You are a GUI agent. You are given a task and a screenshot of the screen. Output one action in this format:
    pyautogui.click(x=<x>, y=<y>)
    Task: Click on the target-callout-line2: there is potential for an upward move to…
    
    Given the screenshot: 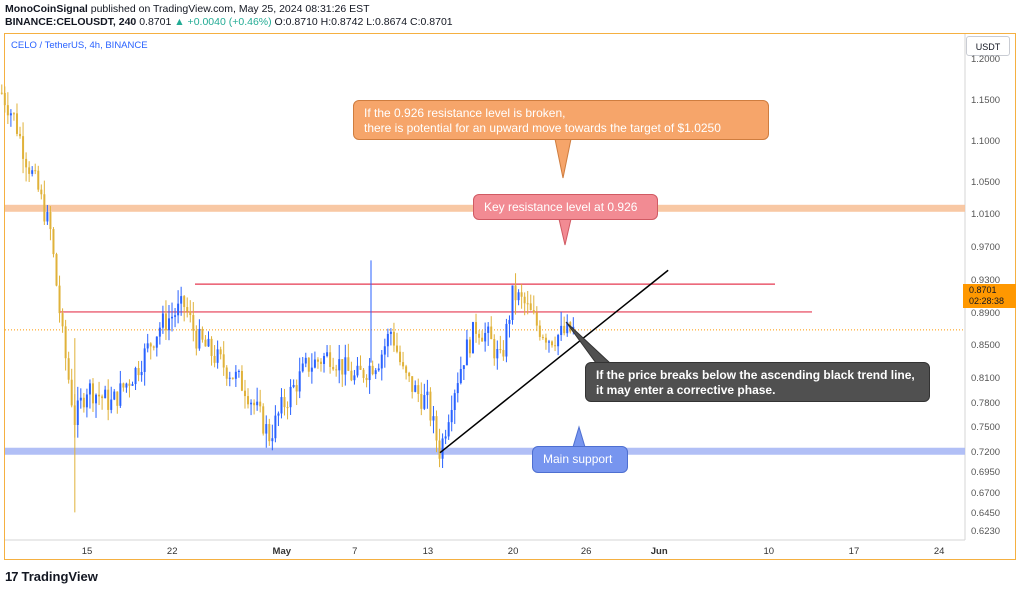 What is the action you would take?
    pyautogui.click(x=542, y=128)
    